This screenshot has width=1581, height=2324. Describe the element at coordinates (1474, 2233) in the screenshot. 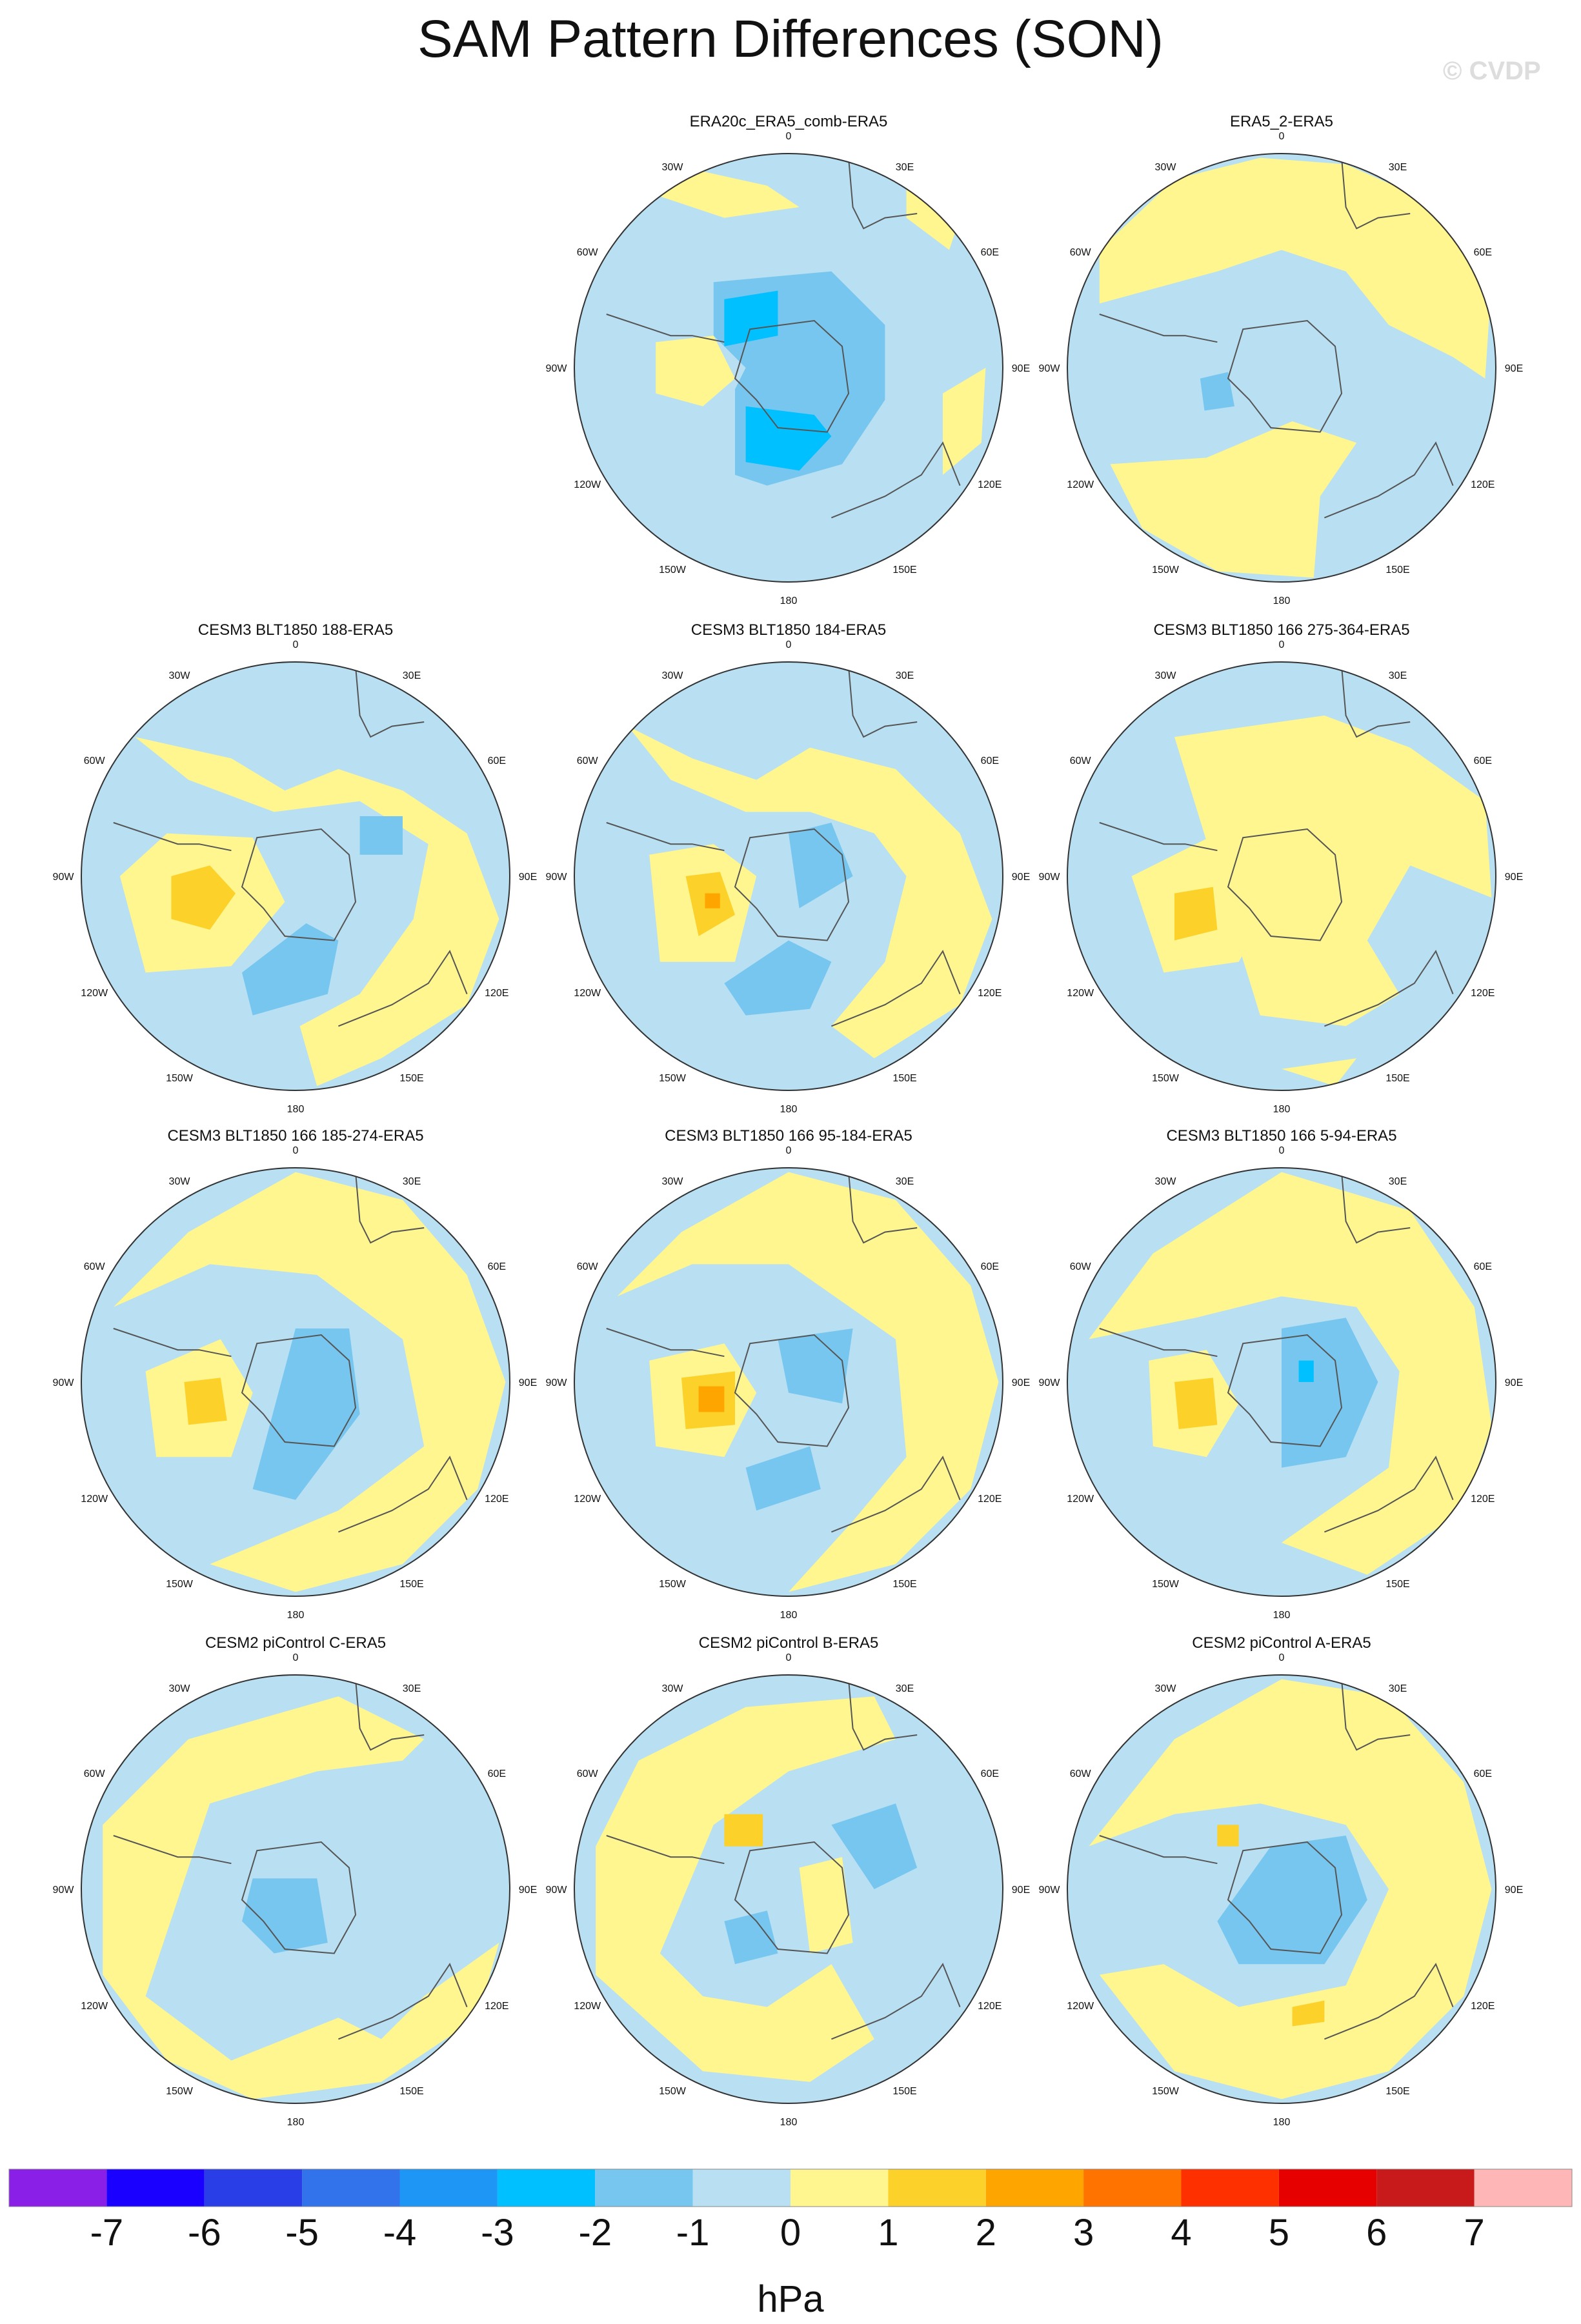

I see `colorbar-tick-label: 7` at that location.